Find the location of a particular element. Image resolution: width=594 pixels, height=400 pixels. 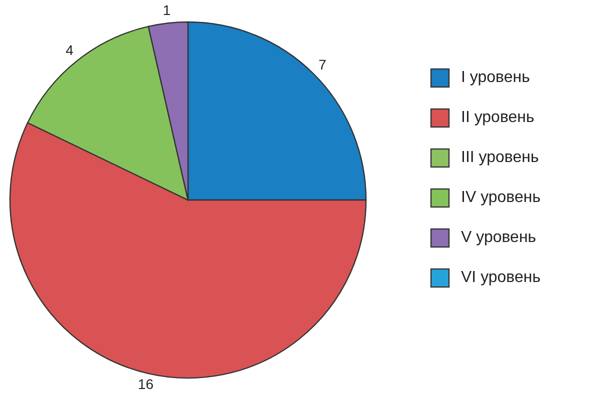

data-label: 4 is located at coordinates (70, 50).